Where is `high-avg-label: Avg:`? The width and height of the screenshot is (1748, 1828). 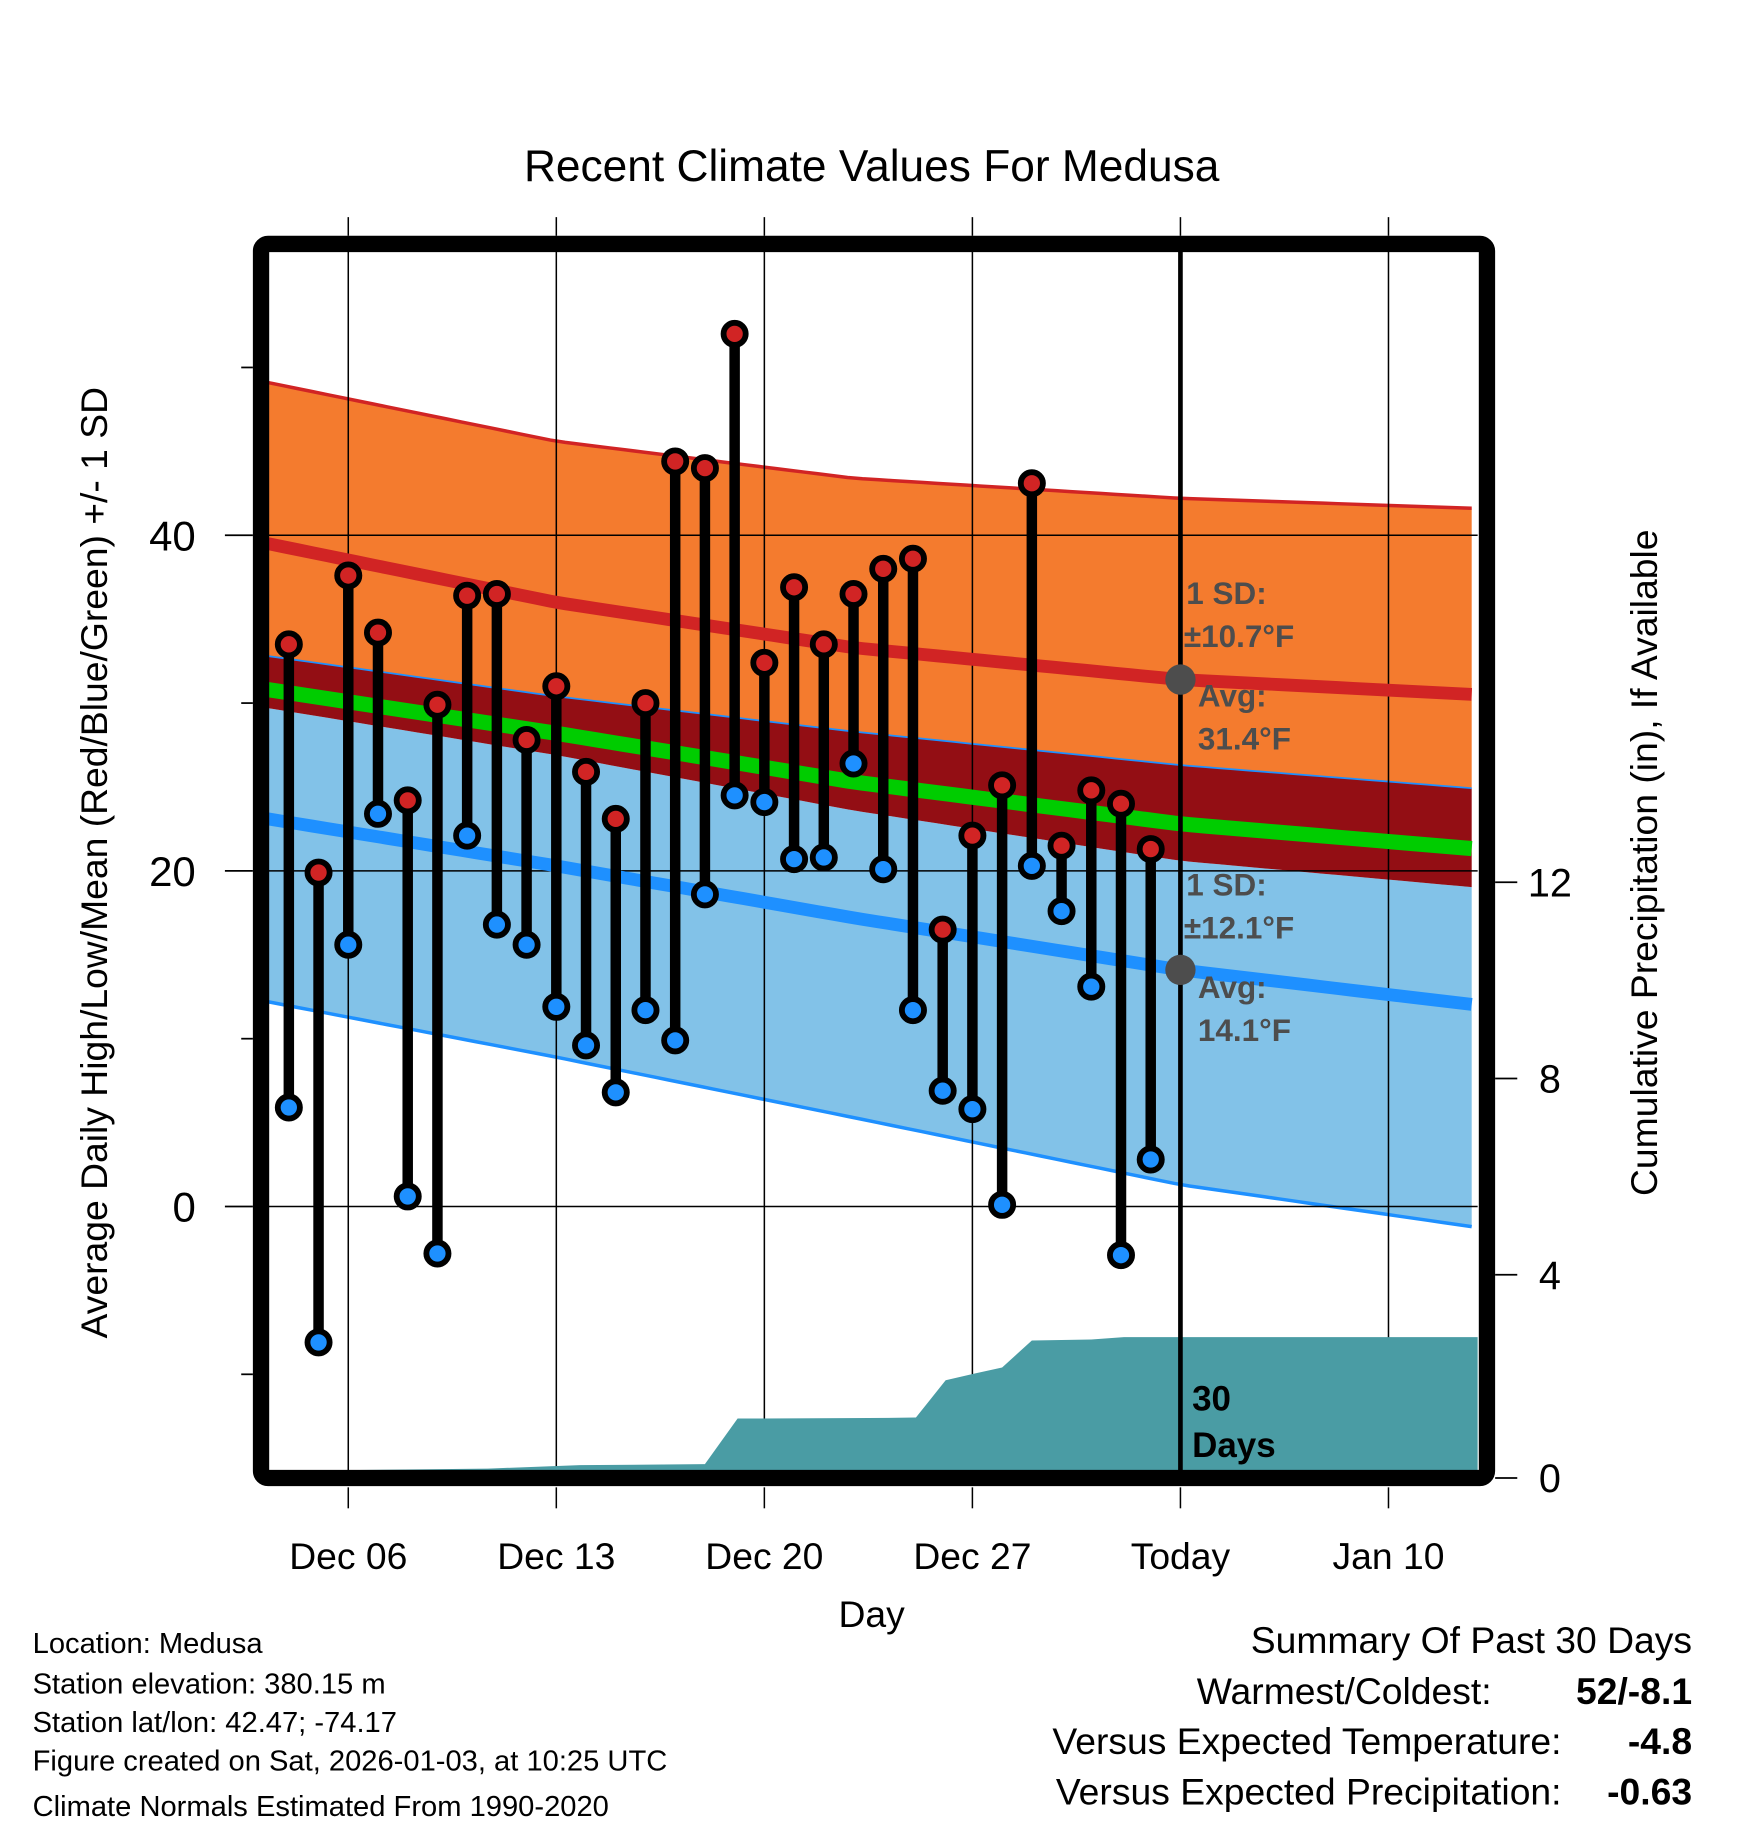
high-avg-label: Avg: is located at coordinates (1232, 696).